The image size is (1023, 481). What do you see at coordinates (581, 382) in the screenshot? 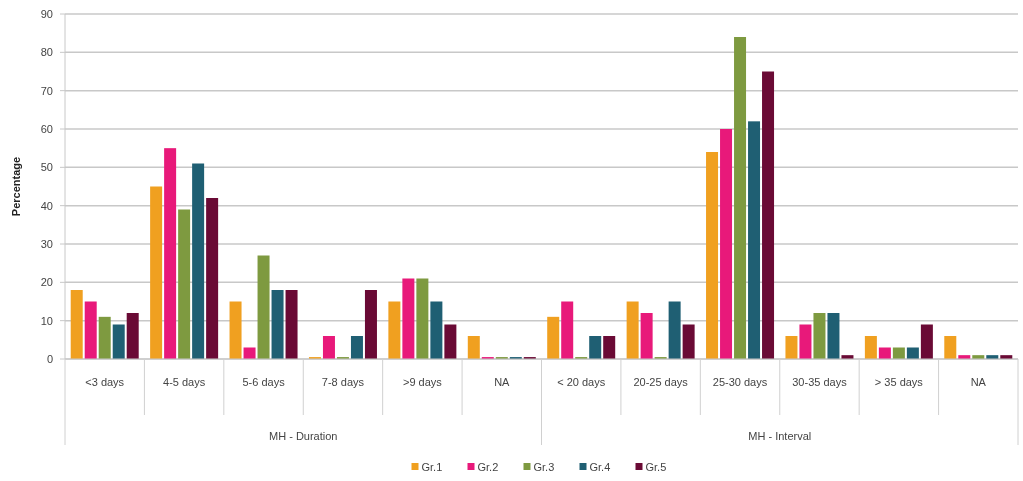
I see `x-tick-label: < 20 days` at bounding box center [581, 382].